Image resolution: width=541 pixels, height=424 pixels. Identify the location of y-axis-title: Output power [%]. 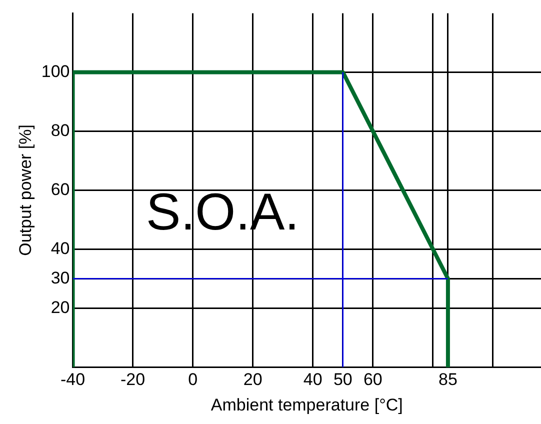
(25, 190).